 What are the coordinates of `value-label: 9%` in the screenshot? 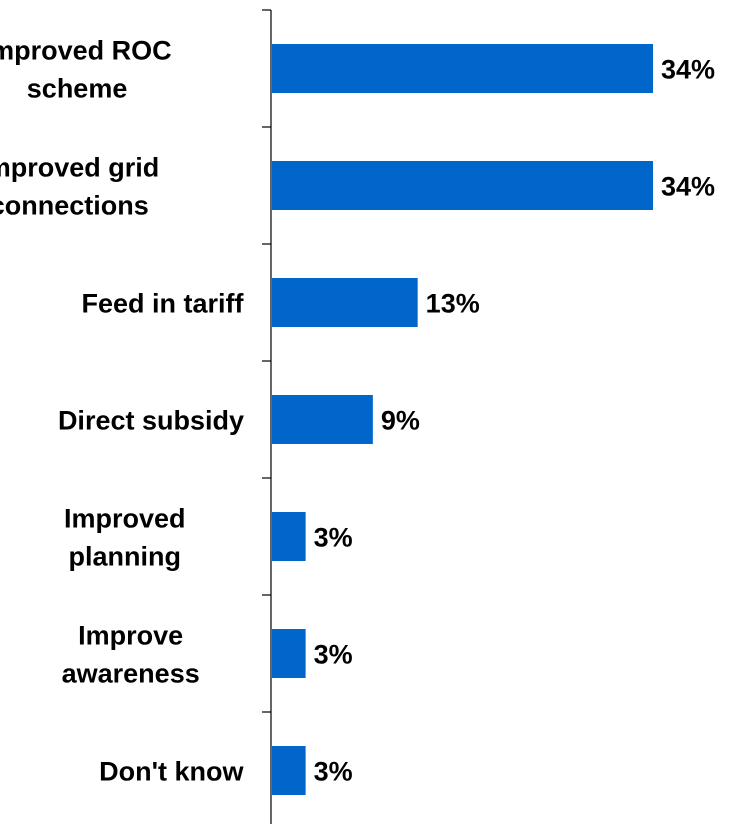 It's located at (400, 421).